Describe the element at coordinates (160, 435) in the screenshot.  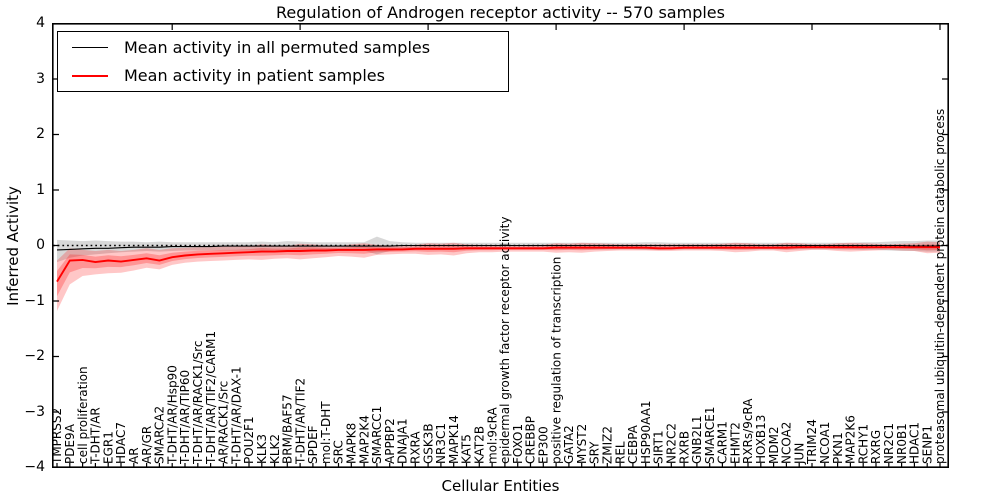
I see `entity-label: SMARCA2` at that location.